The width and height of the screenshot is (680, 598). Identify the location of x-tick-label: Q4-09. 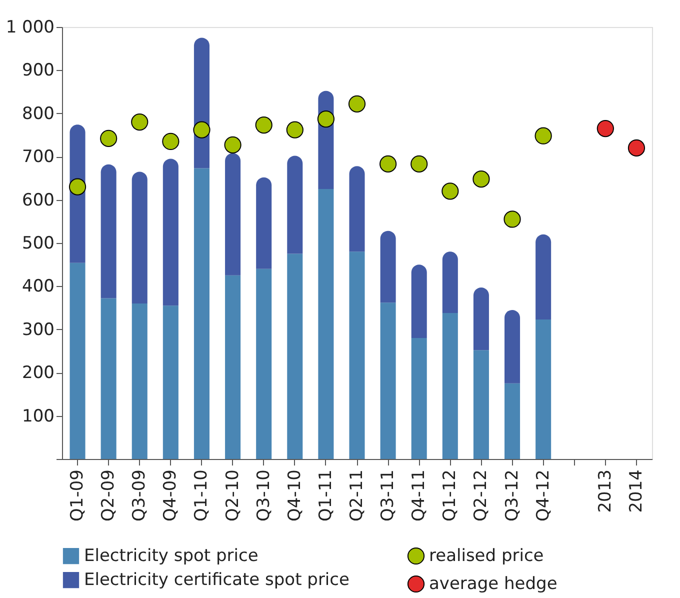
(170, 496).